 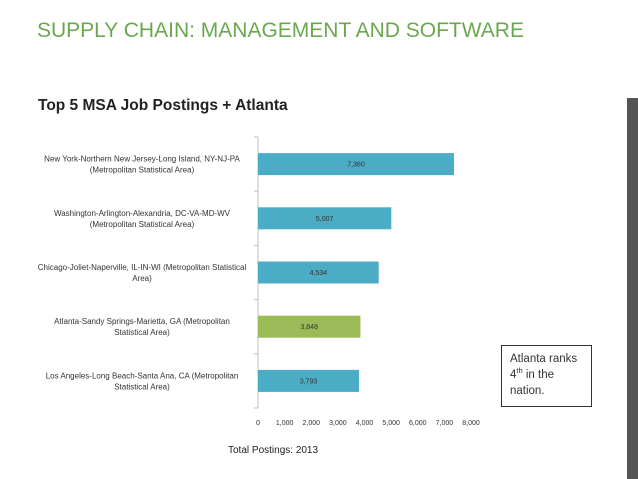 What do you see at coordinates (273, 450) in the screenshot?
I see `x-axis-title: Total Postings: 2013` at bounding box center [273, 450].